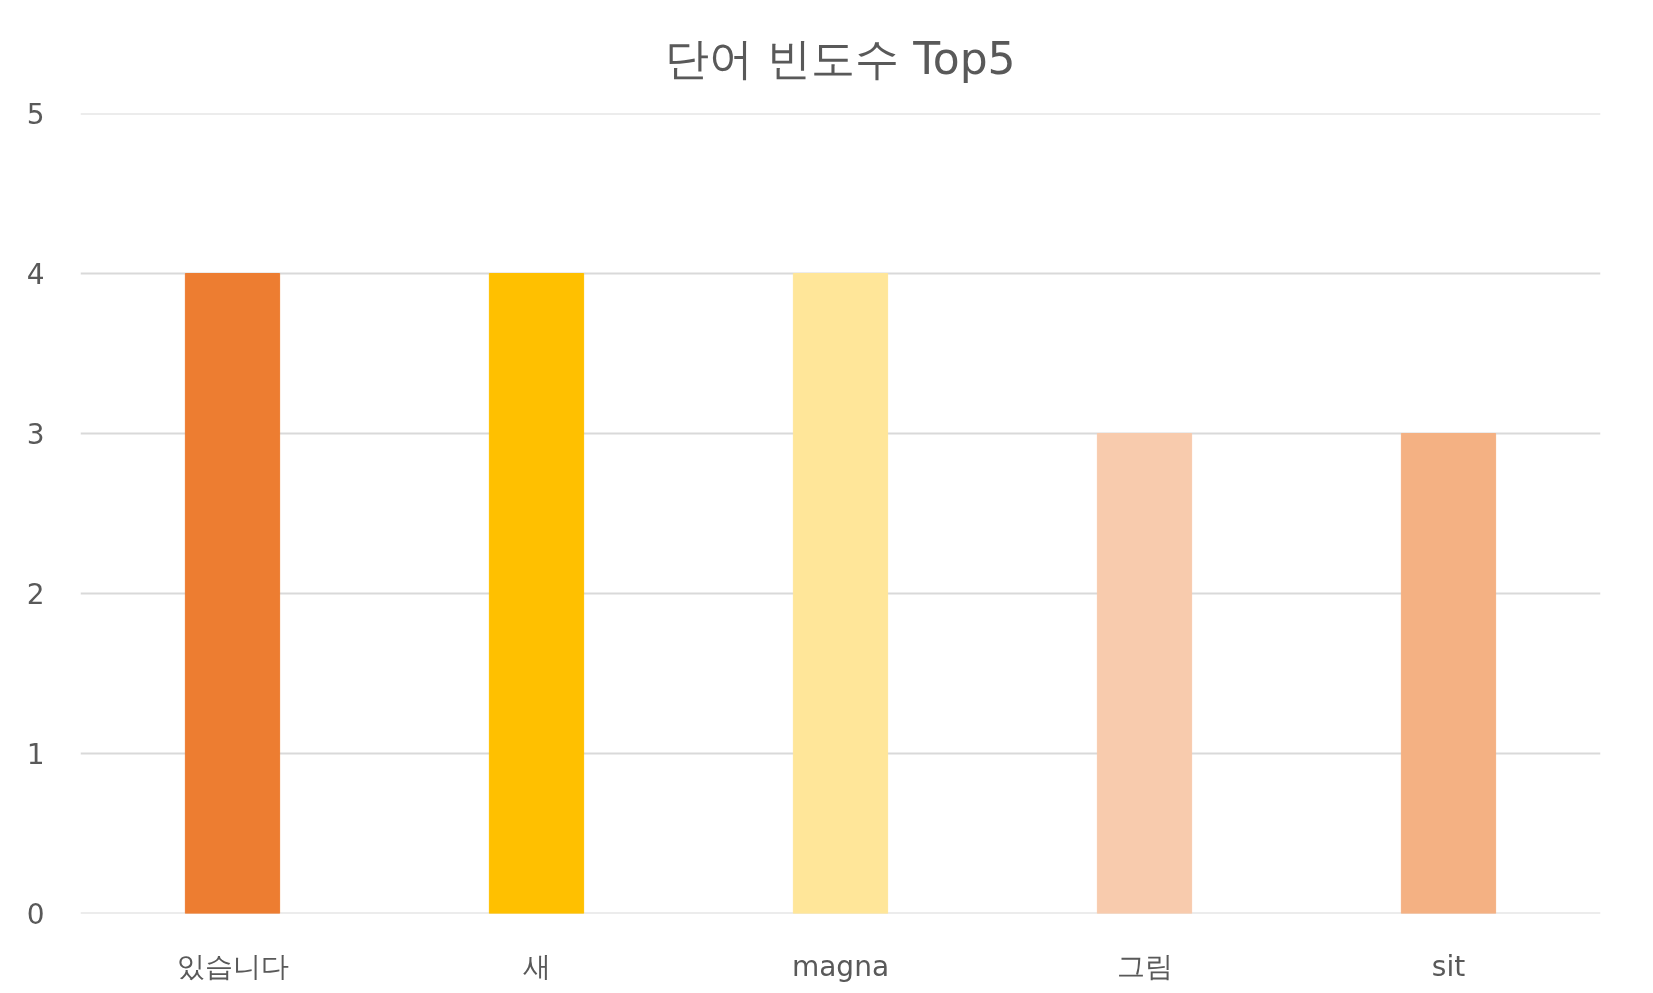 This screenshot has width=1653, height=993. Describe the element at coordinates (840, 58) in the screenshot. I see `chart-title: 단어 빈도수 Top5` at that location.